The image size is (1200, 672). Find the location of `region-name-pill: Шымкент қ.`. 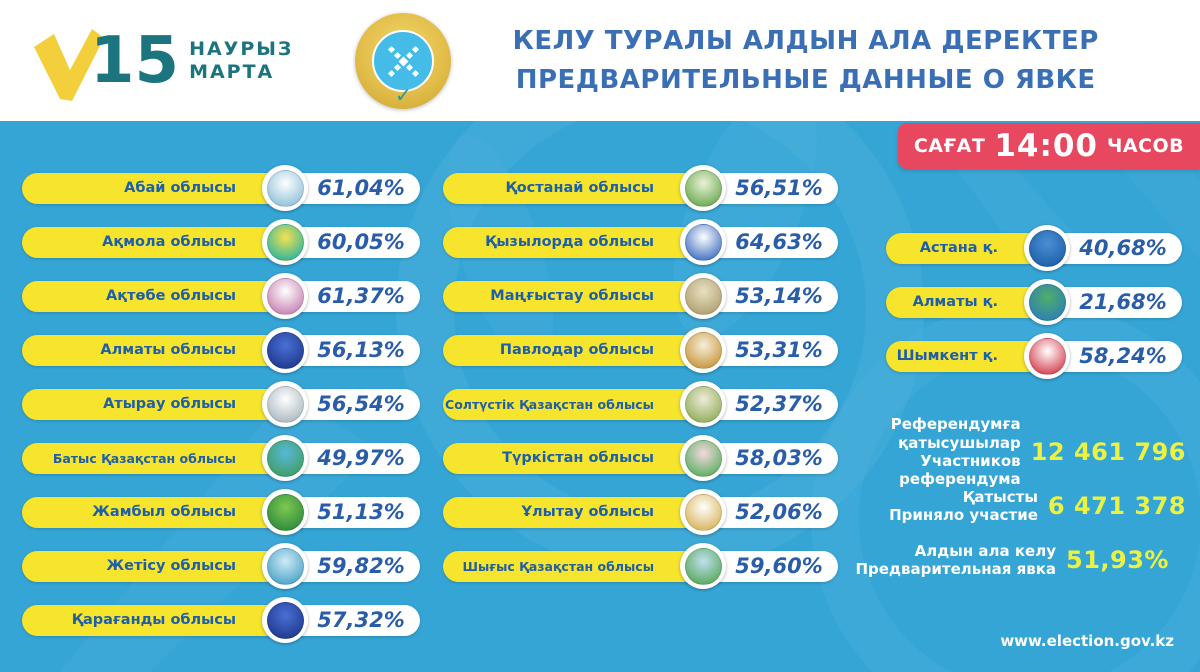

region-name-pill: Шымкент қ. is located at coordinates (968, 356).